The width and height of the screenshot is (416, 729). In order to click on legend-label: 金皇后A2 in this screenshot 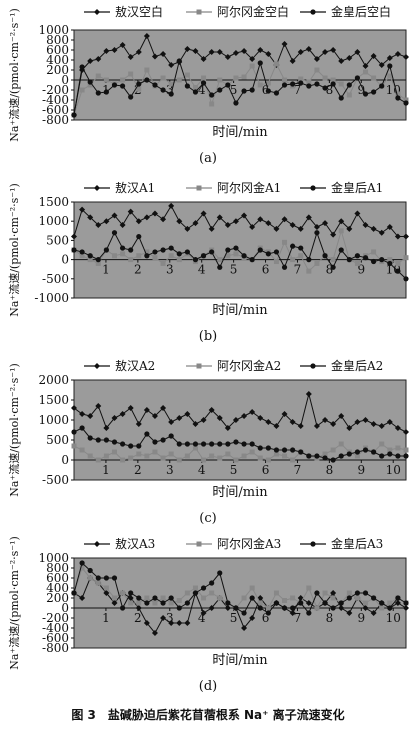, I will do `click(357, 365)`.